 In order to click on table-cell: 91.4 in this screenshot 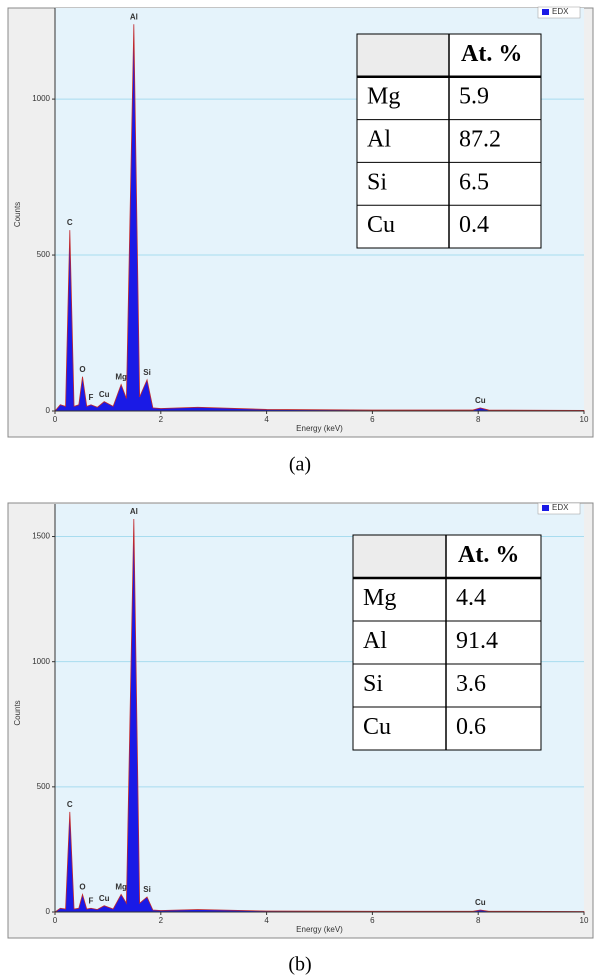, I will do `click(477, 641)`.